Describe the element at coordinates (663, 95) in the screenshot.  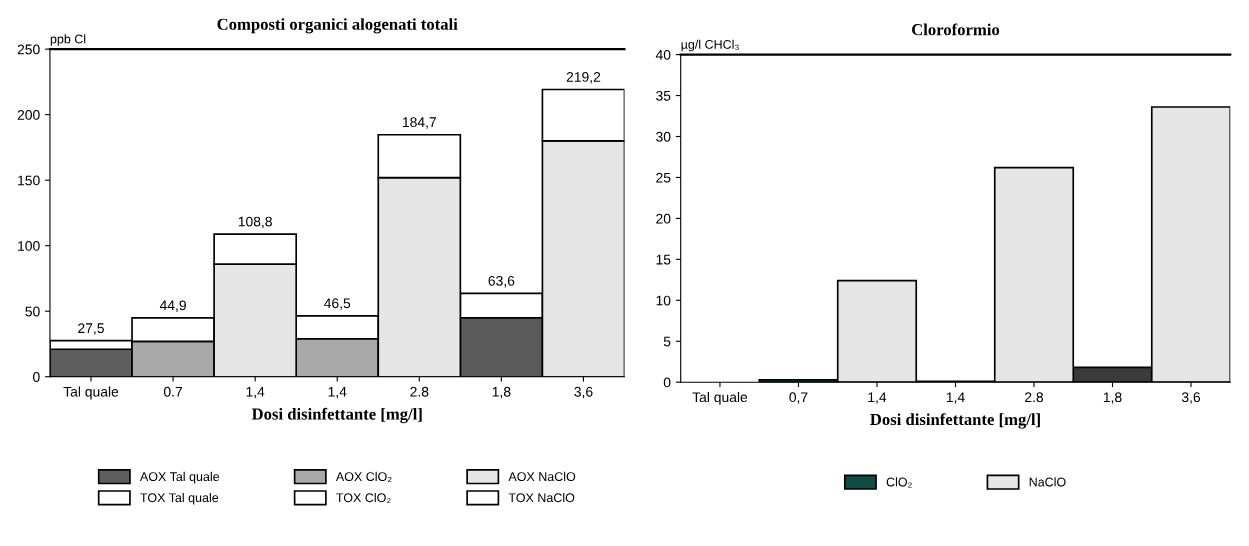
I see `y-tick-label: 35` at that location.